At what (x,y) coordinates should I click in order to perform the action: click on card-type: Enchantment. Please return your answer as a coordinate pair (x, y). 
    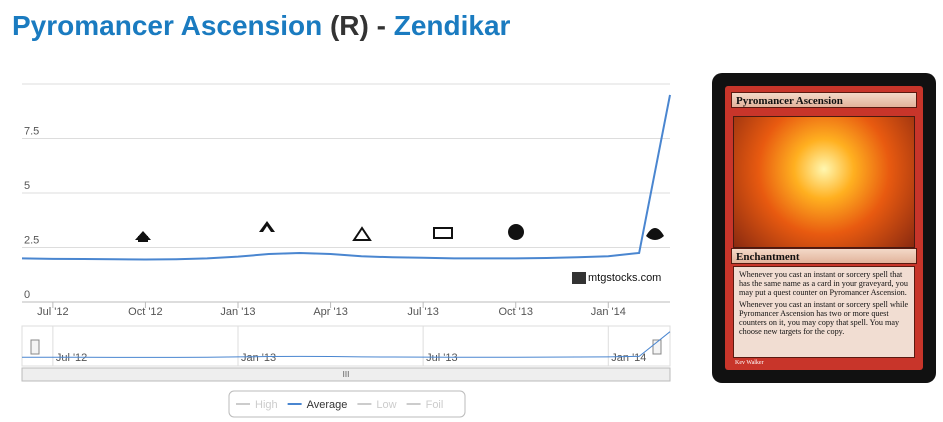
    Looking at the image, I should click on (824, 256).